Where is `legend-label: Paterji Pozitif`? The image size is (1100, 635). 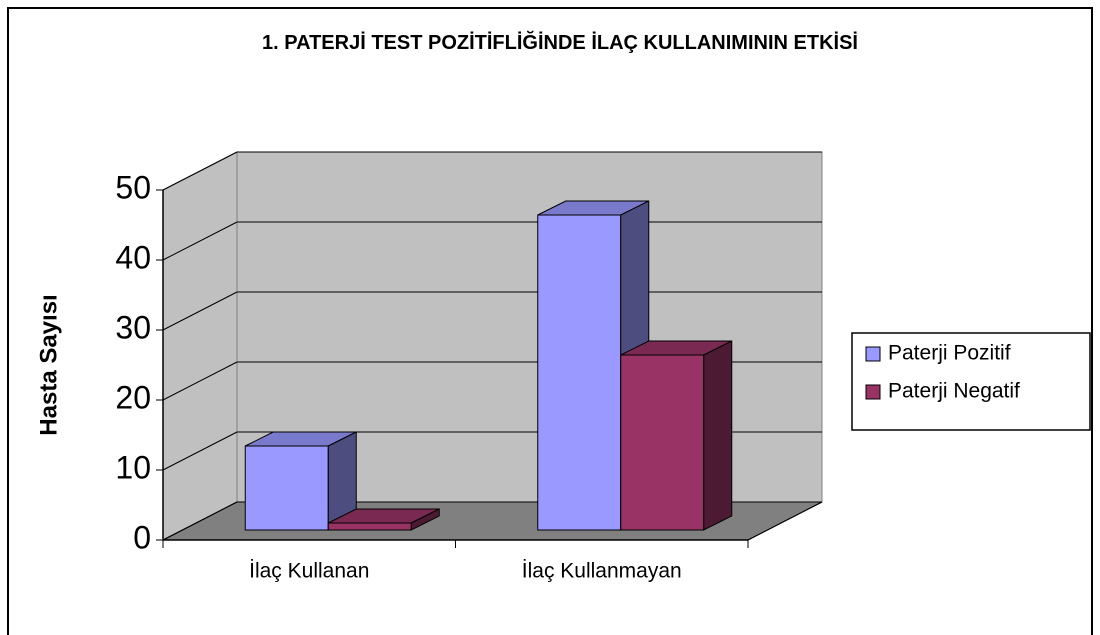
legend-label: Paterji Pozitif is located at coordinates (949, 353).